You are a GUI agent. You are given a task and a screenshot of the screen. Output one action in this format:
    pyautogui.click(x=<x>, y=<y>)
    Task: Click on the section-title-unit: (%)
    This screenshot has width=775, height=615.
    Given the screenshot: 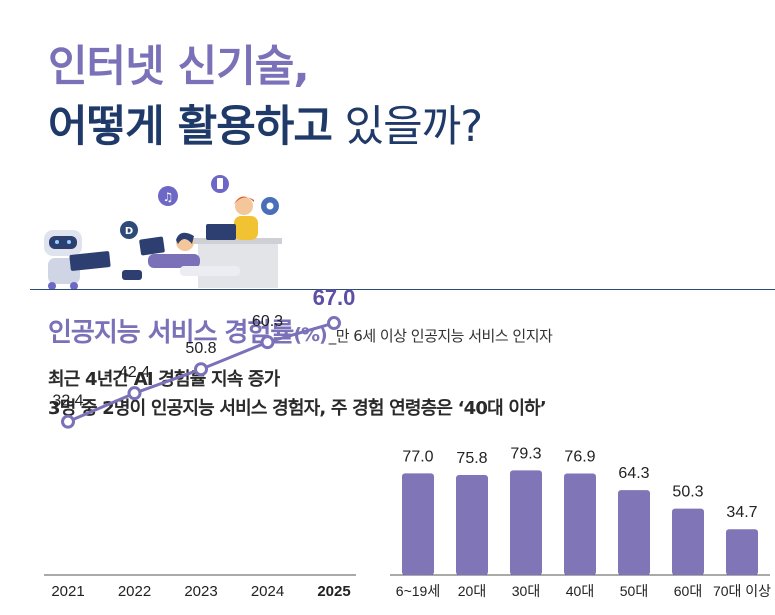 What is the action you would take?
    pyautogui.click(x=310, y=335)
    